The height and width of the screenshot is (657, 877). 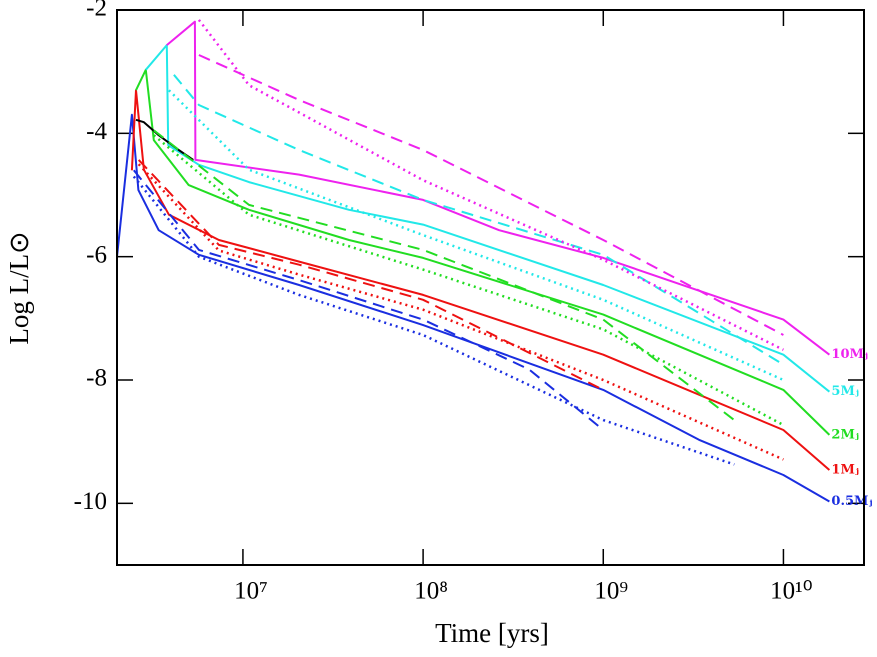 I want to click on y-tick-label: -2, so click(x=96, y=11).